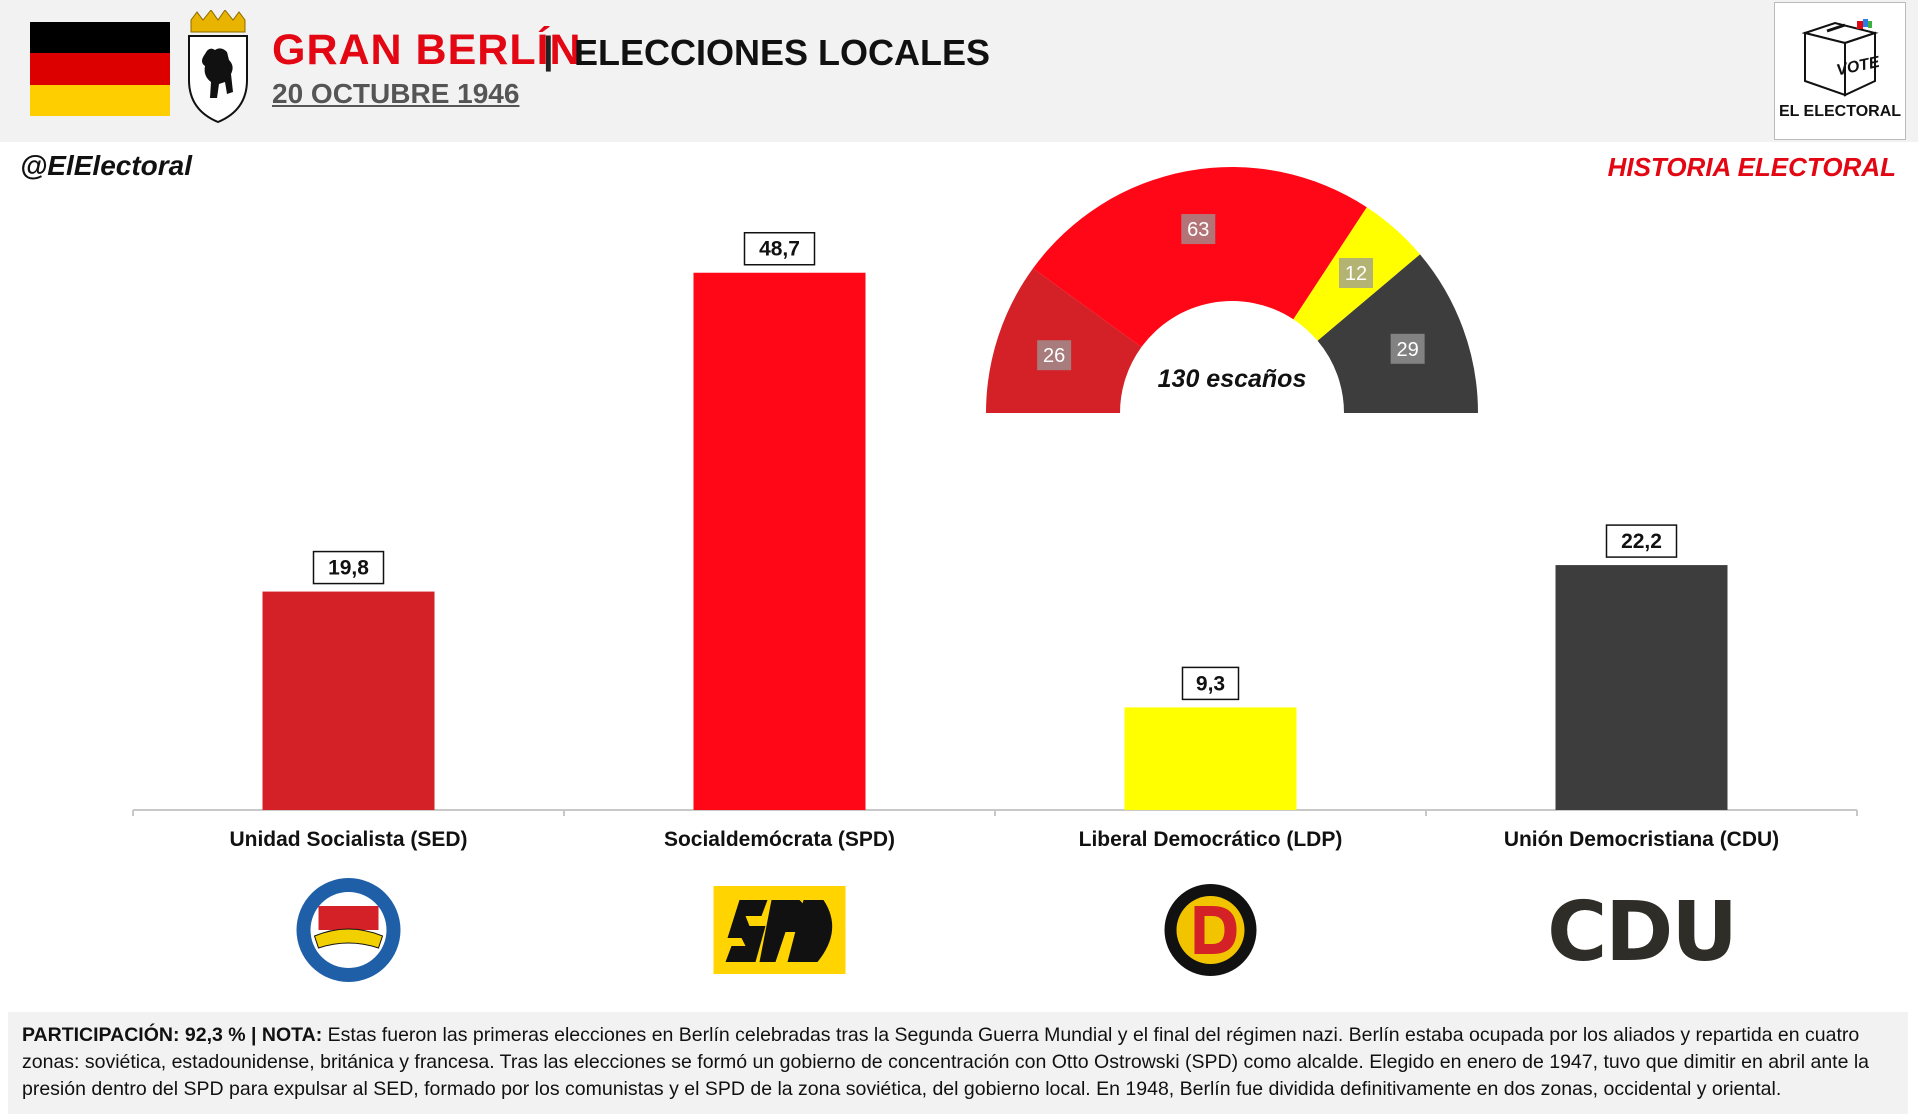 The image size is (1918, 1117). I want to click on data-label: 9,3, so click(1210, 683).